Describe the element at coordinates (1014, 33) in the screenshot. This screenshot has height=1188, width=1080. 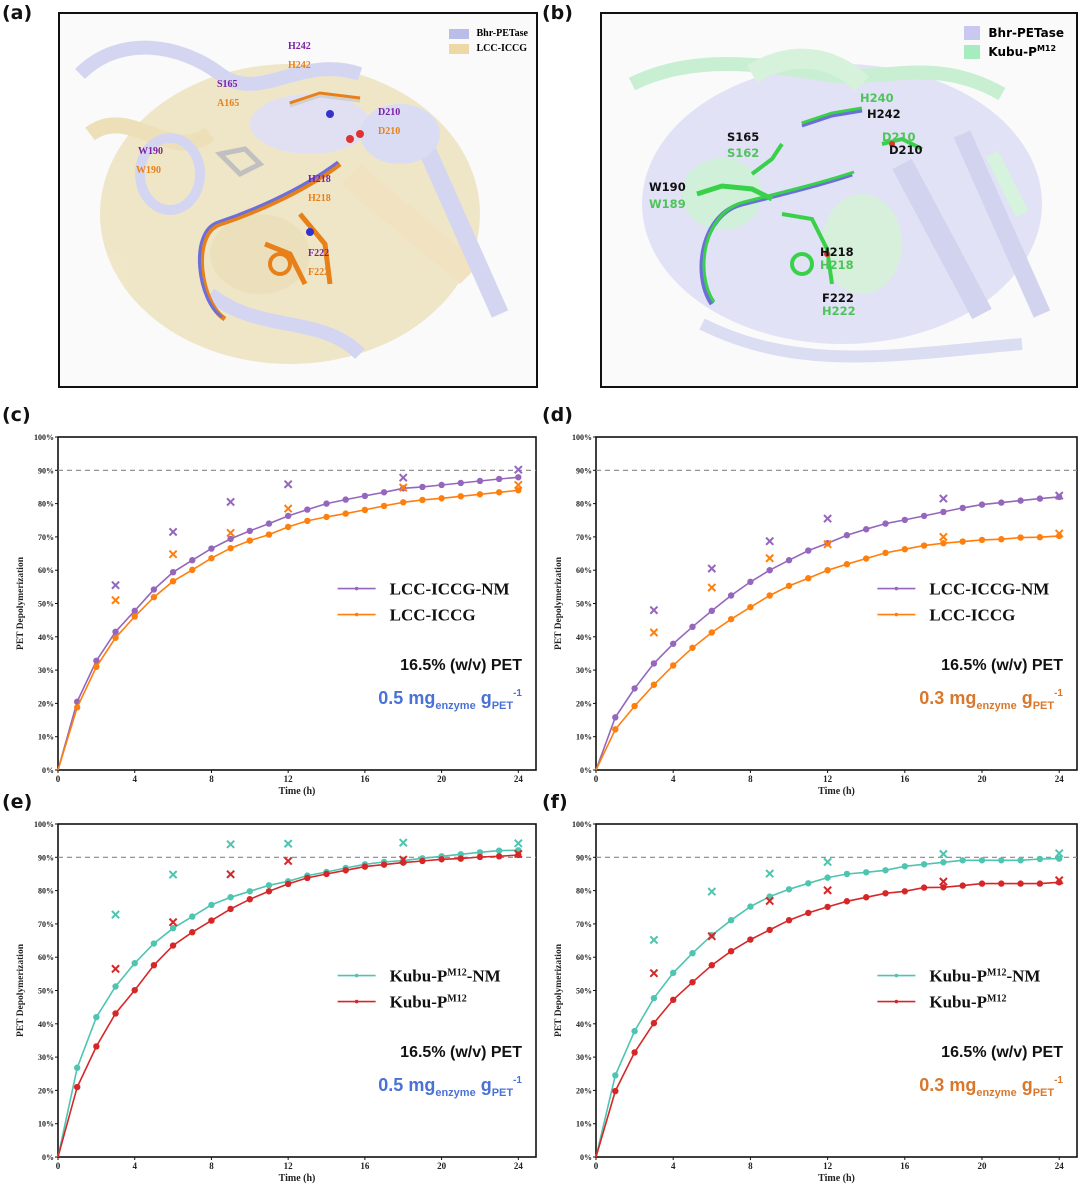
I see `legend-item-bhr-b: Bhr-PETase` at that location.